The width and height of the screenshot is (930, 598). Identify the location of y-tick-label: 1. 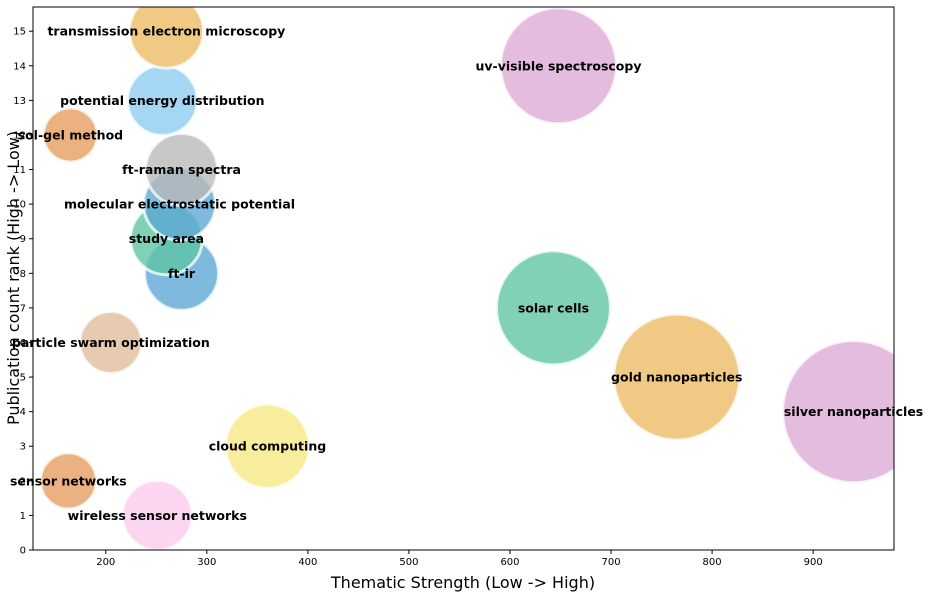
(23, 516).